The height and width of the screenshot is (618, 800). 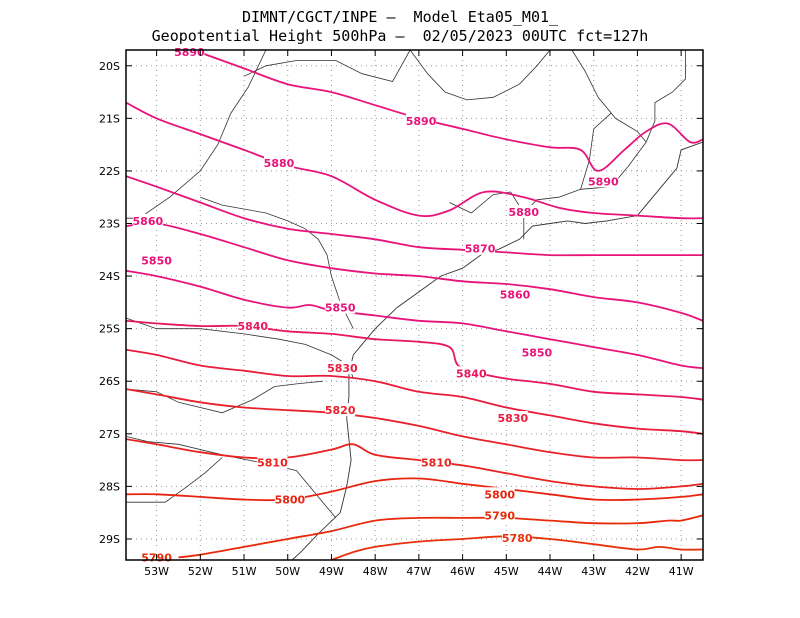 I want to click on contour-label: 5820, so click(x=340, y=410).